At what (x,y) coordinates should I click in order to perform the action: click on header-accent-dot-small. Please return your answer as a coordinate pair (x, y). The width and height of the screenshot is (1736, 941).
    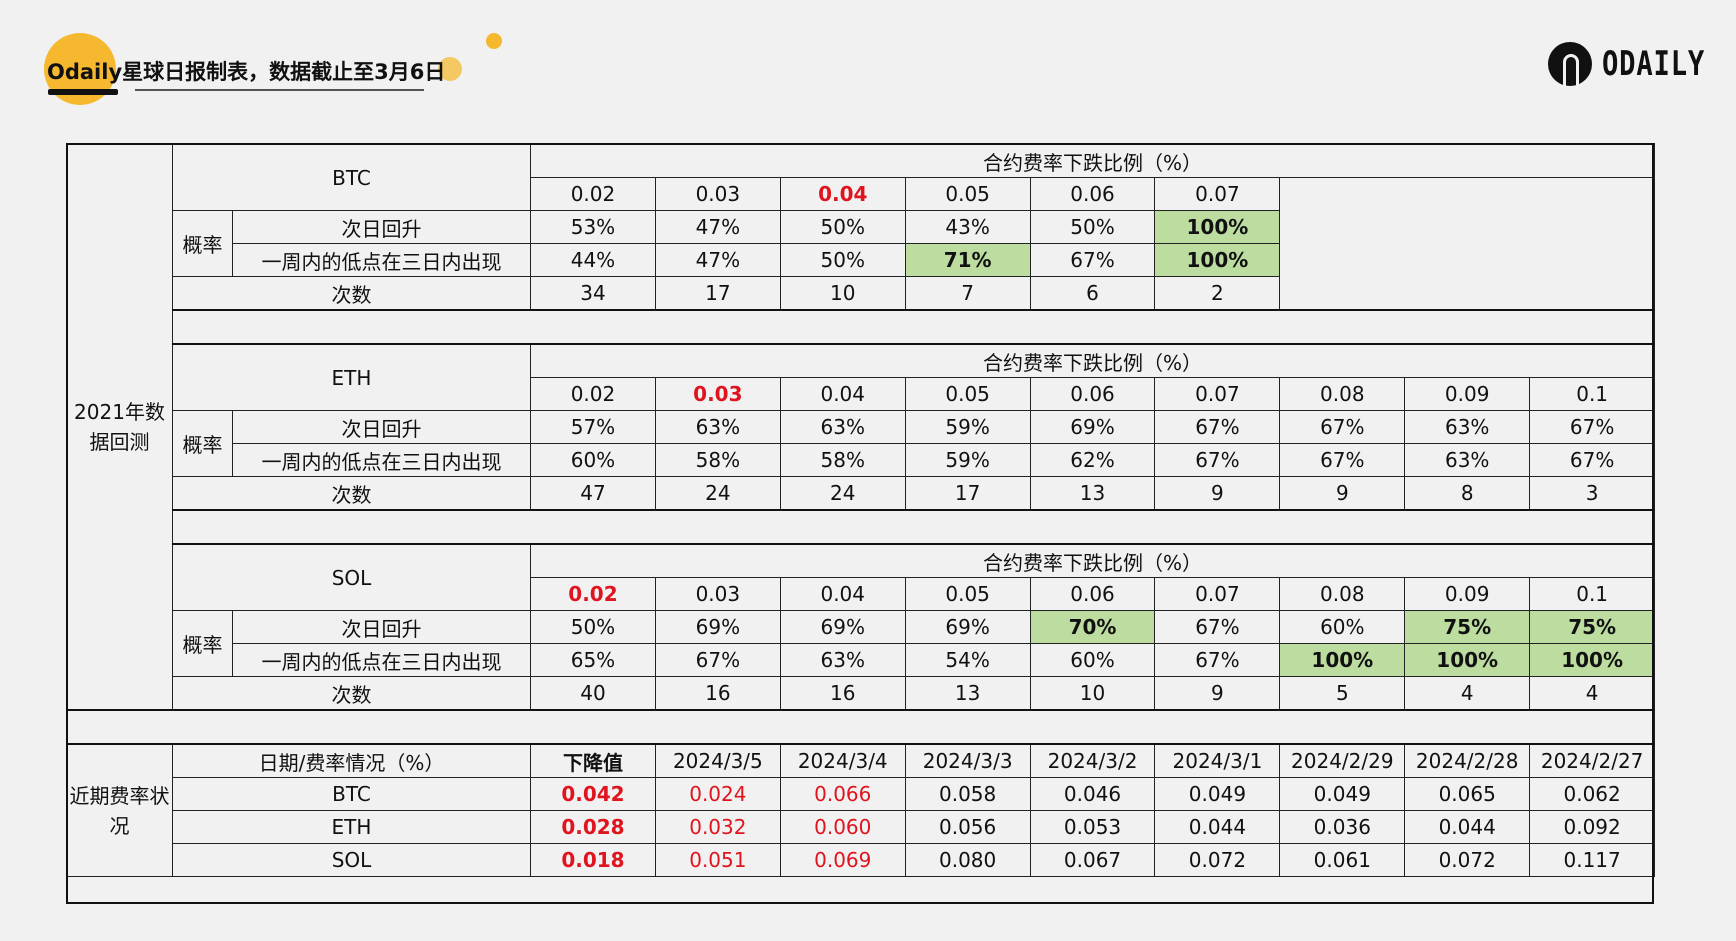
    Looking at the image, I should click on (450, 69).